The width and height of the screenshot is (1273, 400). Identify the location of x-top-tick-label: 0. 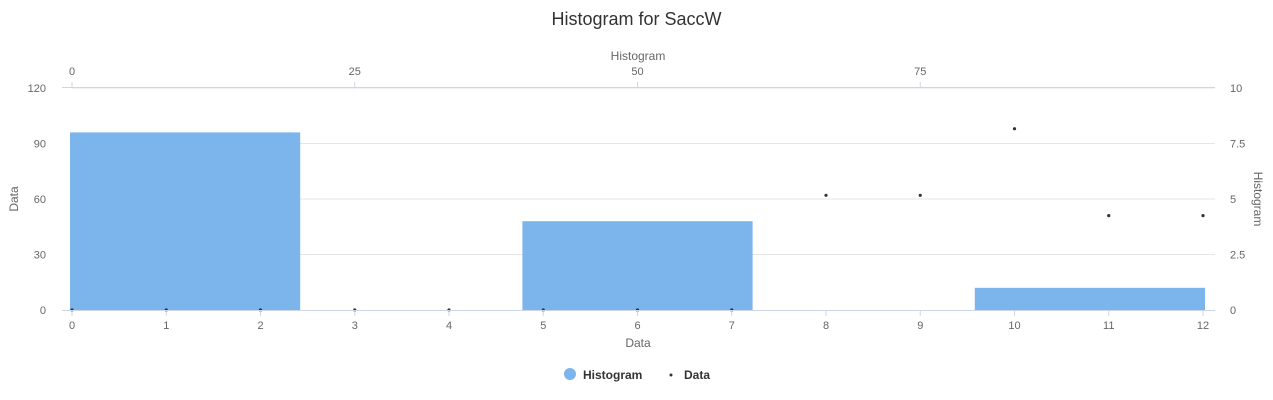
(72, 72).